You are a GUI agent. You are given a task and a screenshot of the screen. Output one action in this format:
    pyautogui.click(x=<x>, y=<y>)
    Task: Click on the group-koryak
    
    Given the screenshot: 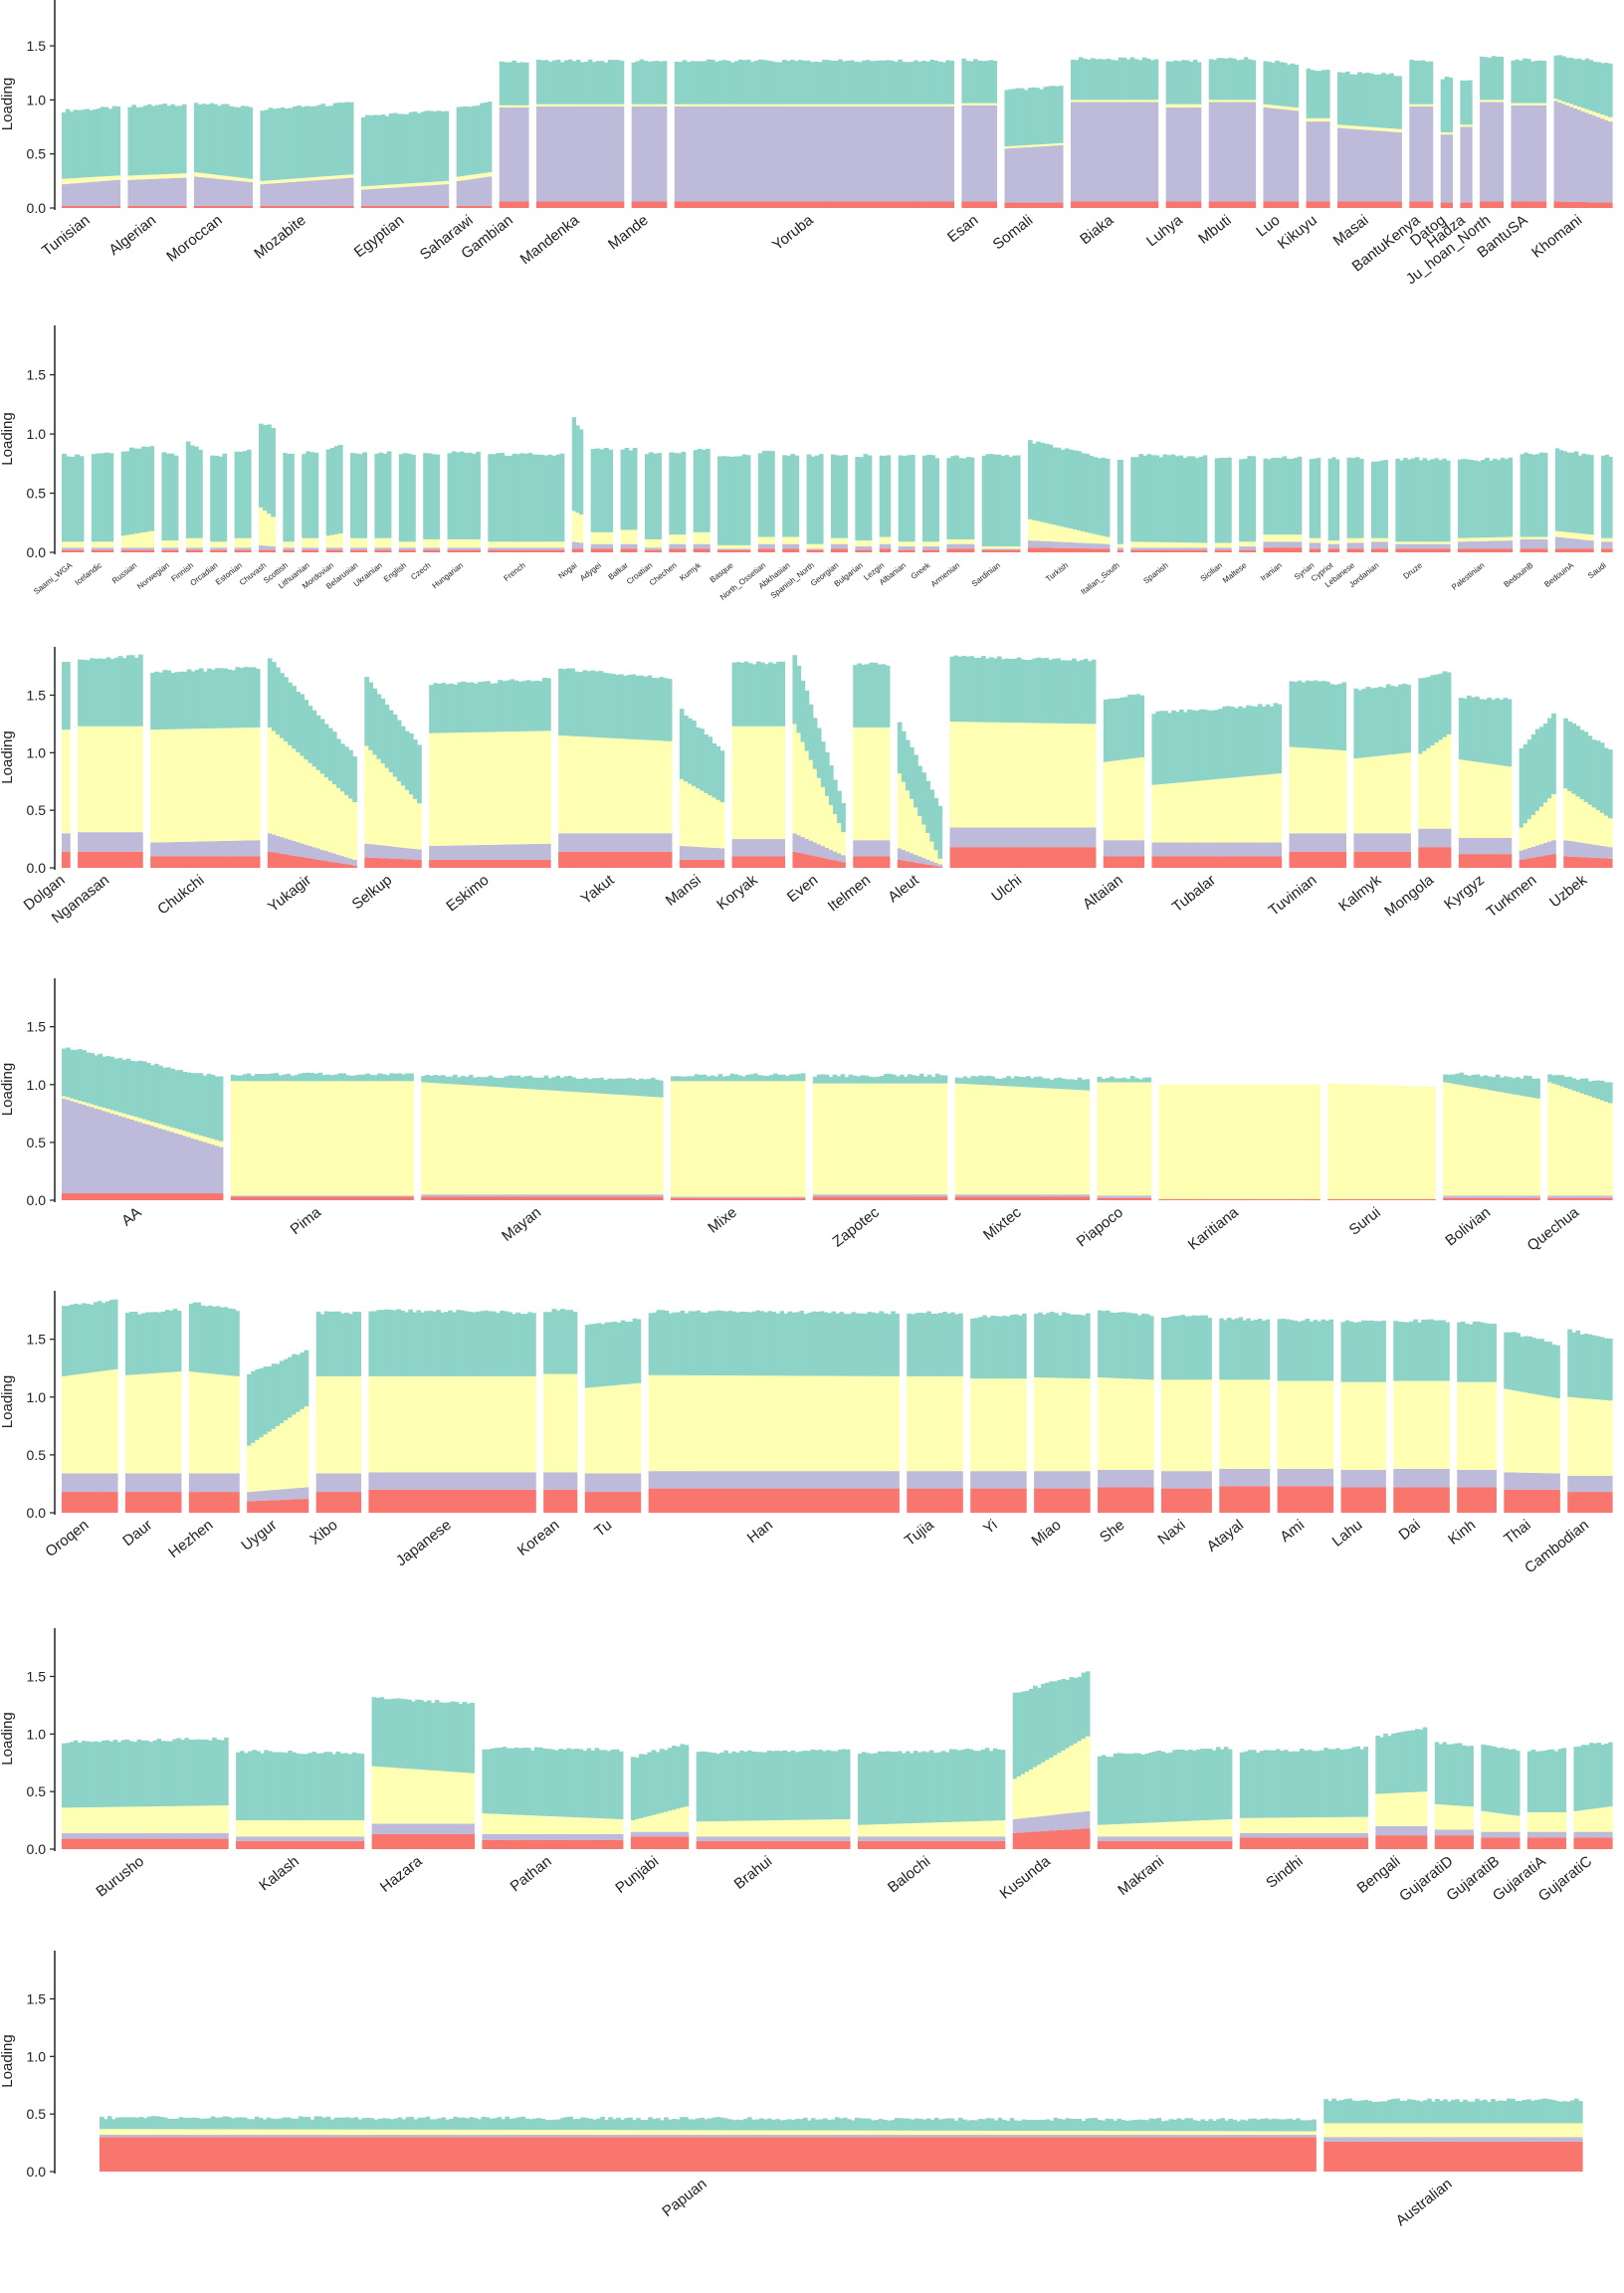 What is the action you would take?
    pyautogui.click(x=759, y=764)
    